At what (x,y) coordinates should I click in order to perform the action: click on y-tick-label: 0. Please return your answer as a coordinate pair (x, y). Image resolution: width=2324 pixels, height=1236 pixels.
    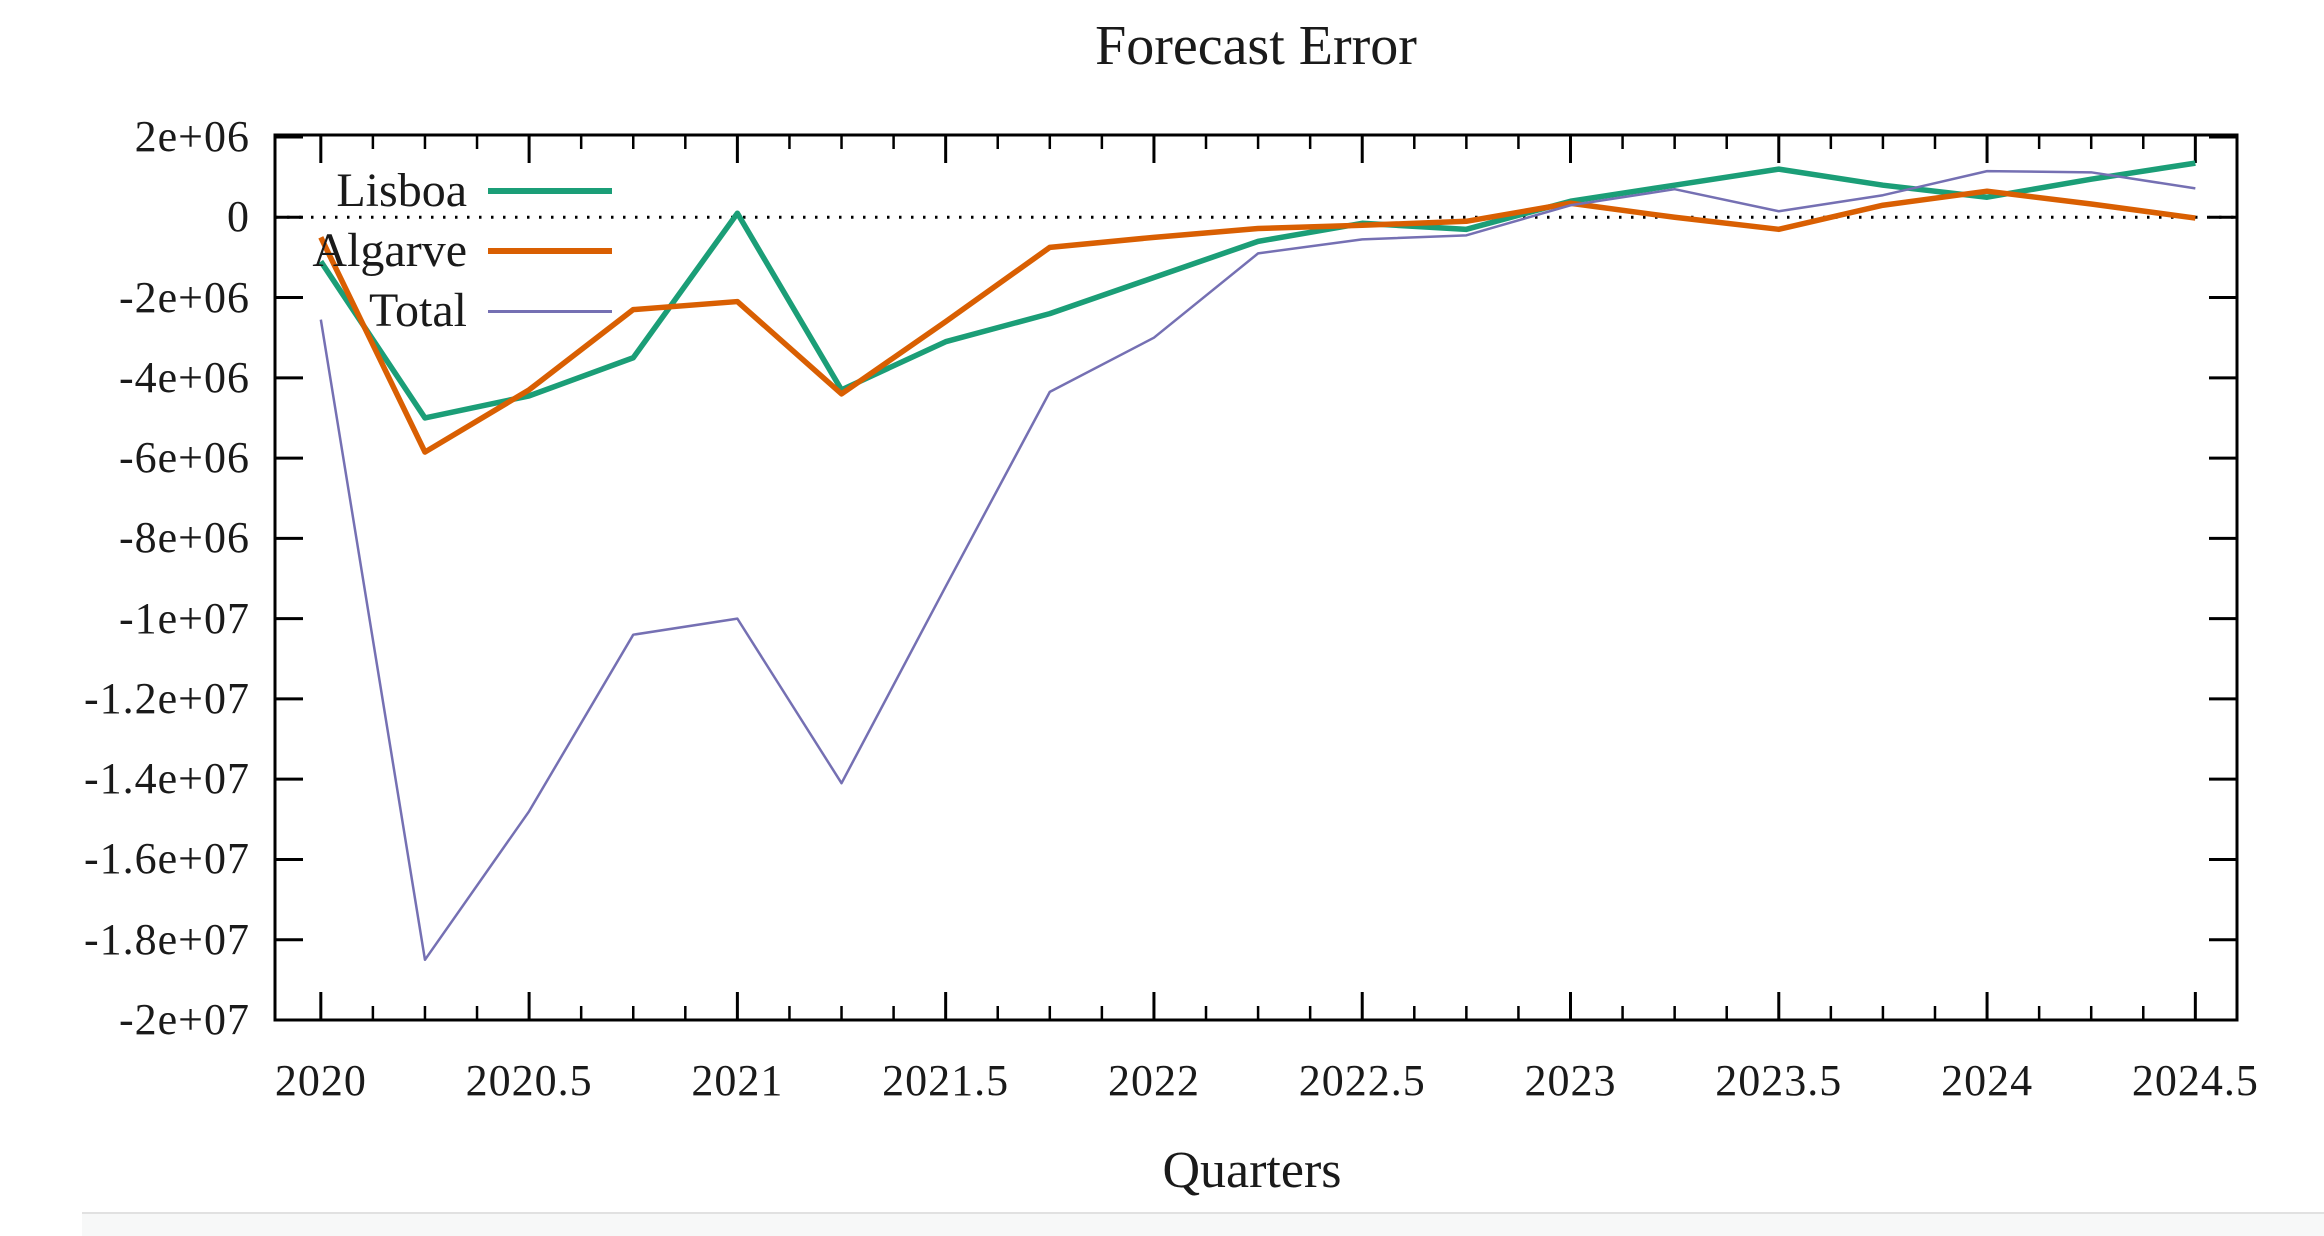
    Looking at the image, I should click on (238, 217).